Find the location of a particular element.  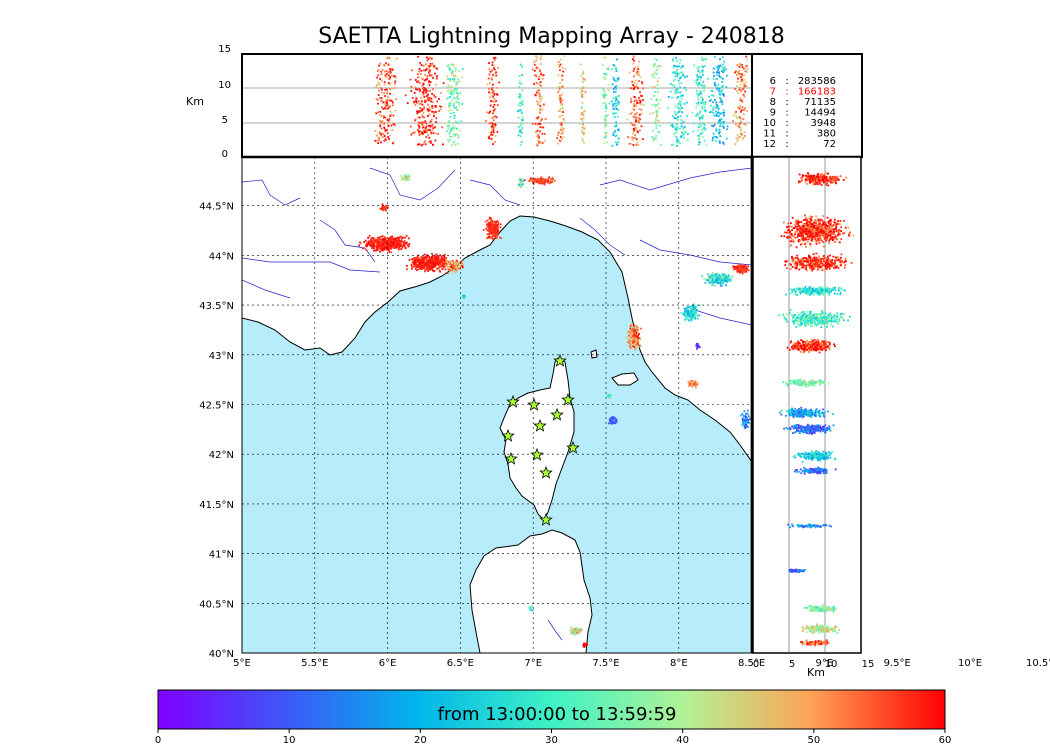

lon-tick-label: 9°E is located at coordinates (825, 663).